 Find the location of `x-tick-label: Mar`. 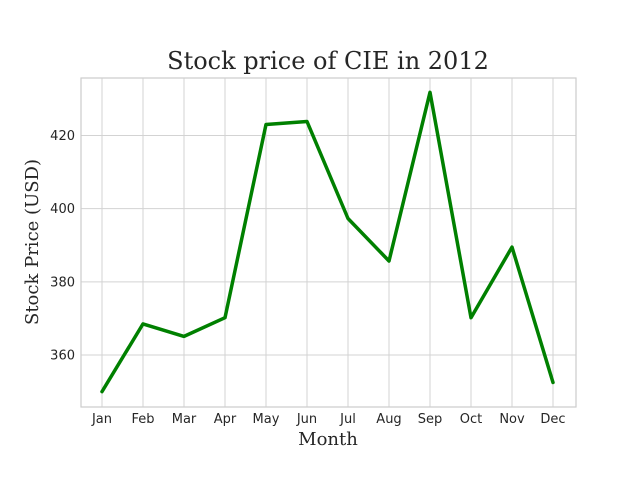

x-tick-label: Mar is located at coordinates (184, 419).